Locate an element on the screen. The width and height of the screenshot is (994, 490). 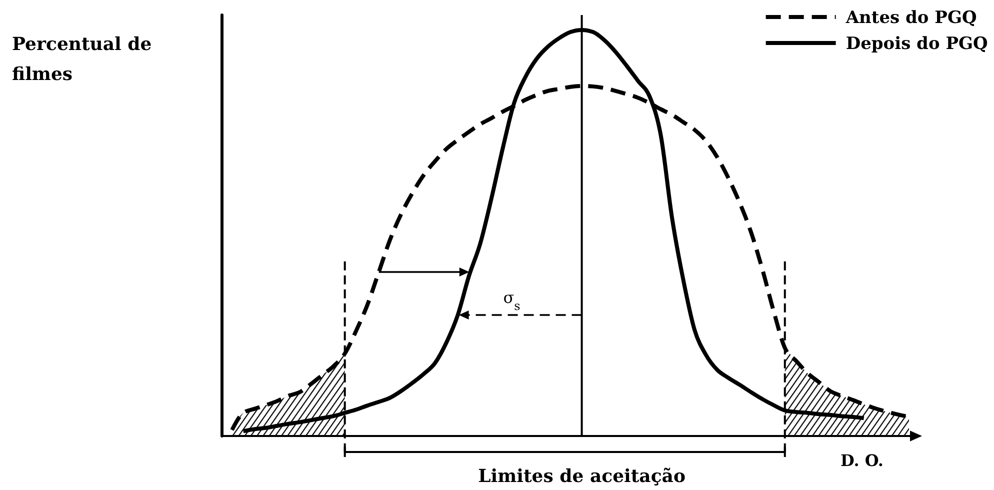
annotation: σ$_{s}$ is located at coordinates (511, 301).